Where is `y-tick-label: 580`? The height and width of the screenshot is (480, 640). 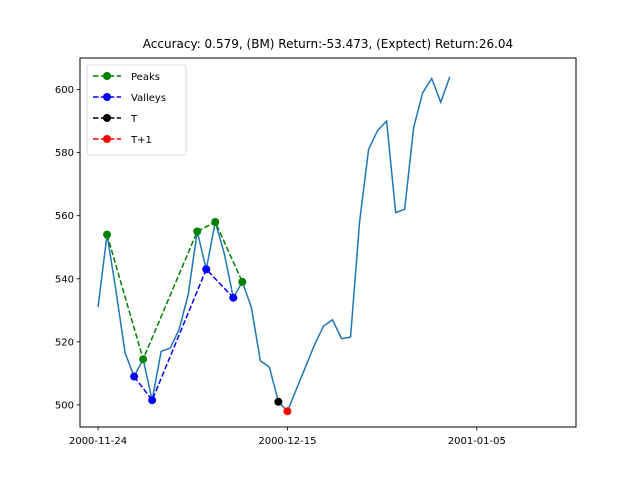 y-tick-label: 580 is located at coordinates (64, 153).